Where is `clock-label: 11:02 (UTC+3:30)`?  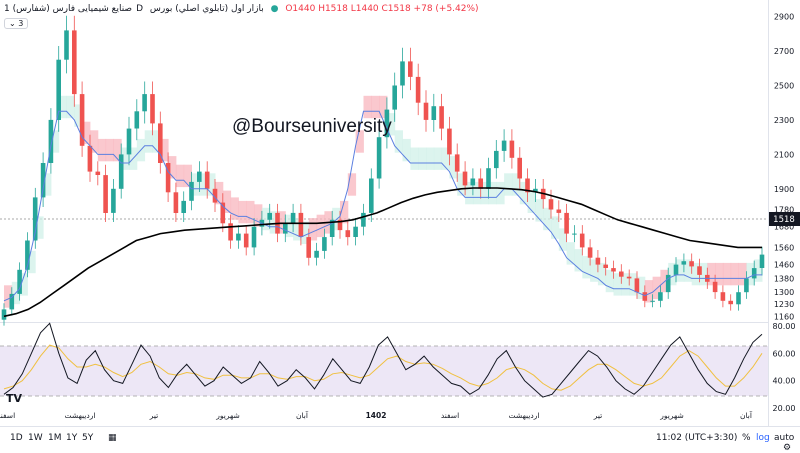 clock-label: 11:02 (UTC+3:30) is located at coordinates (697, 438).